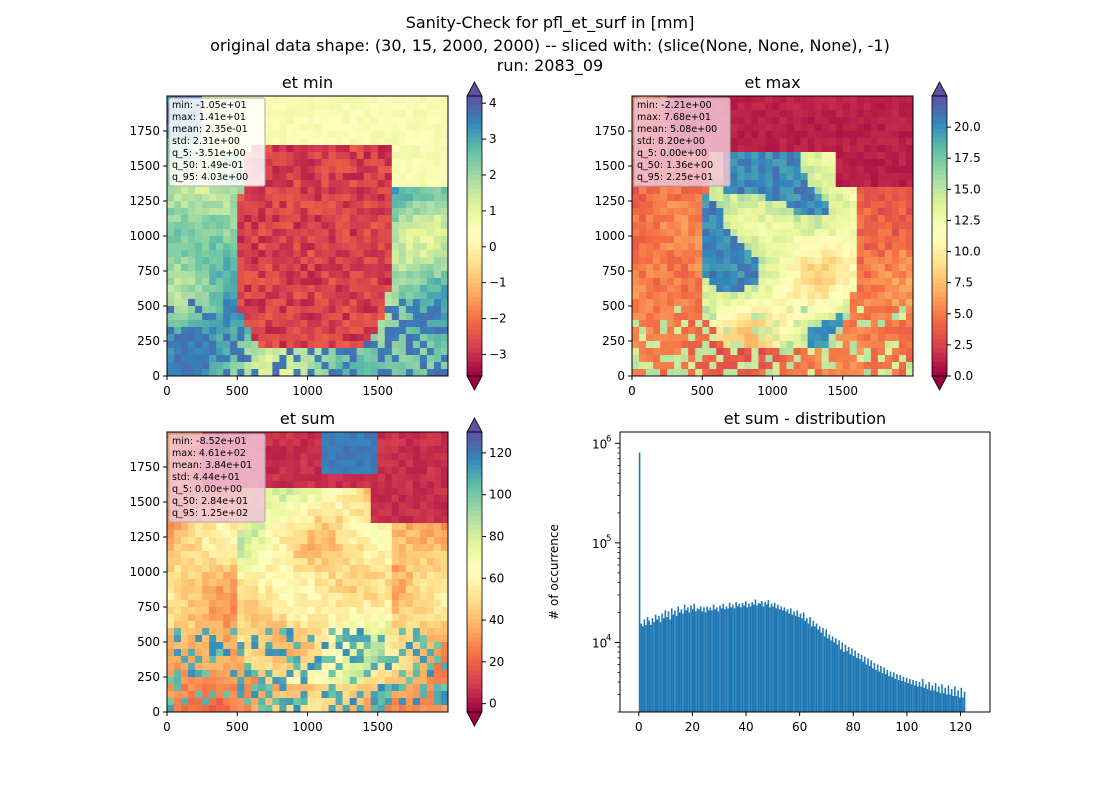  Describe the element at coordinates (608, 638) in the screenshot. I see `y-tick-exponent-4-0: 4` at that location.